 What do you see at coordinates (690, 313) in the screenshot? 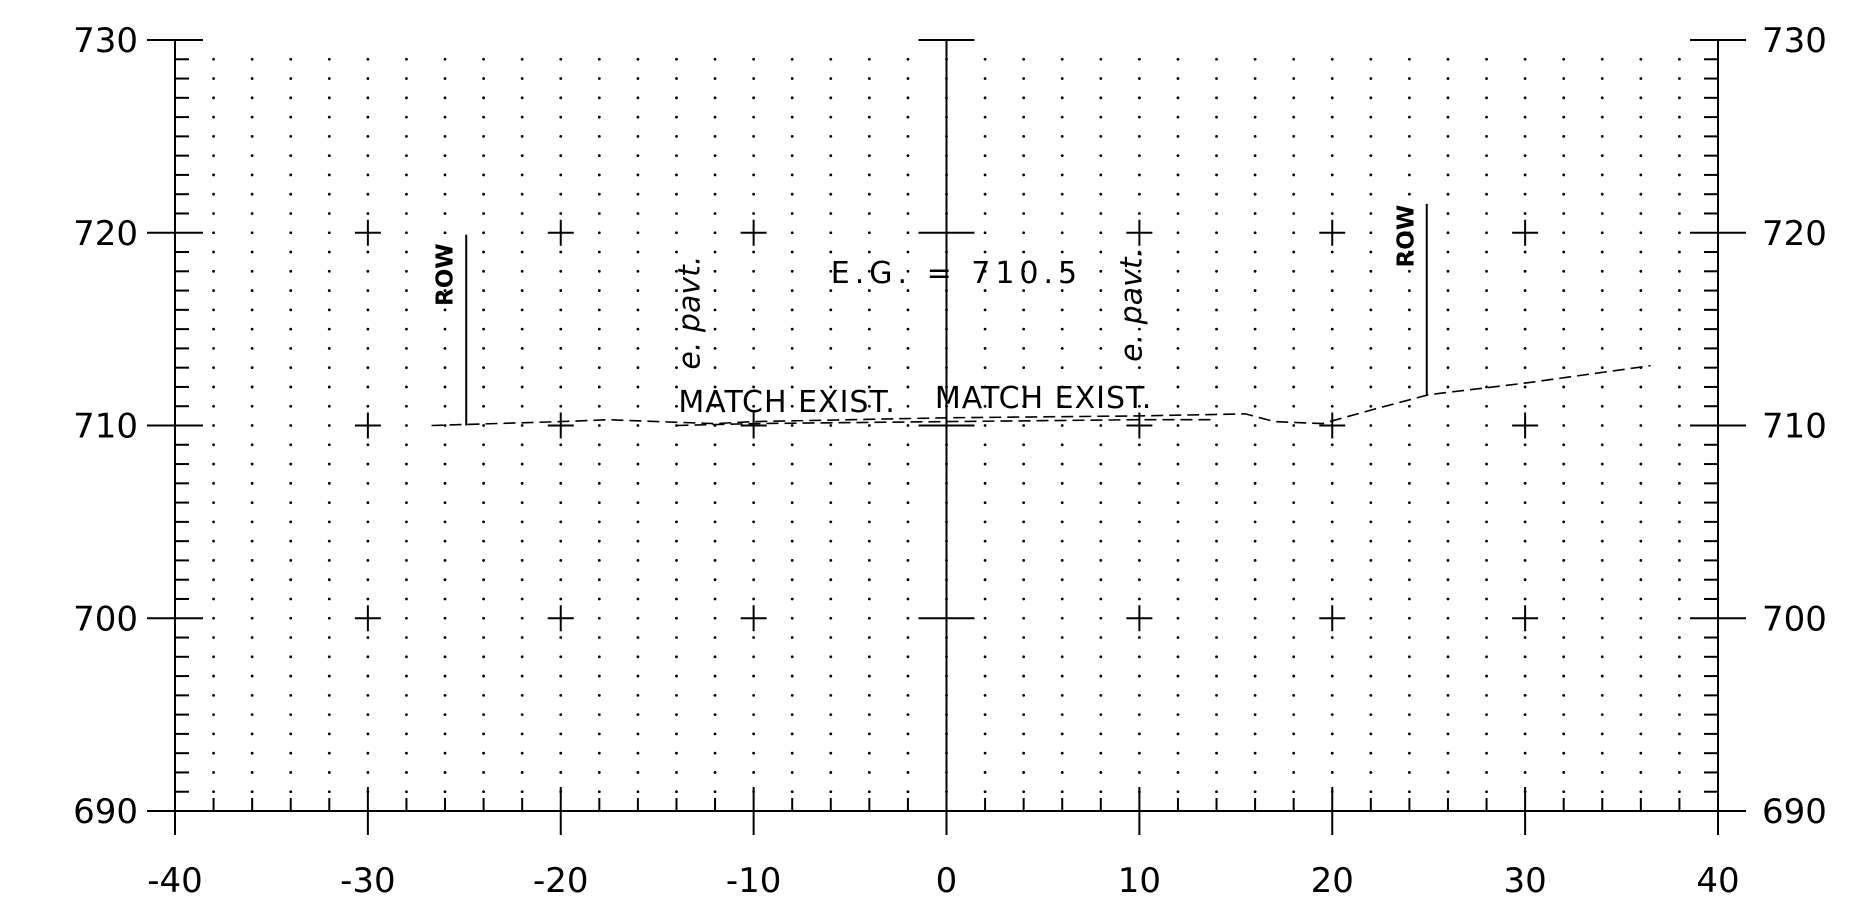
I see `edge-of-pavement-left-label: e. pavt.` at bounding box center [690, 313].